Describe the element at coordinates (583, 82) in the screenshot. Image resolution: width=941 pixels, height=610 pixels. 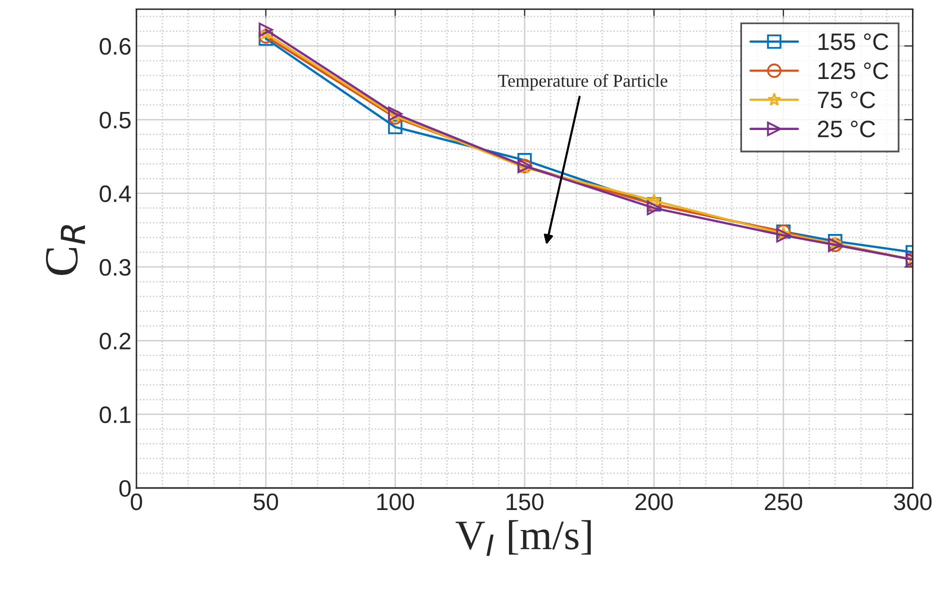
I see `annotation: Temperature of Particle` at that location.